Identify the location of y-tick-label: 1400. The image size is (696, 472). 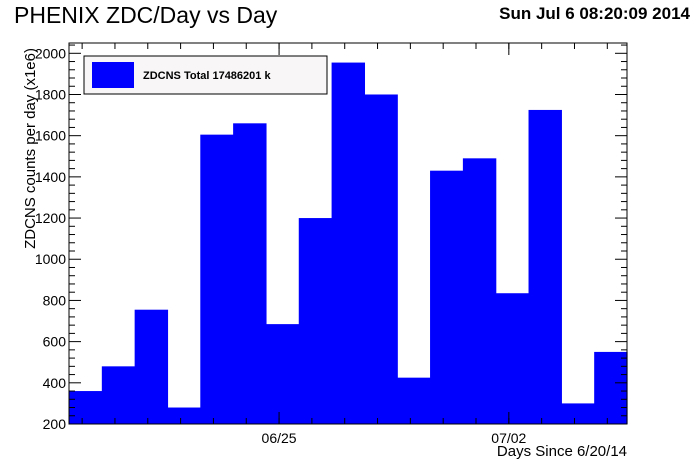
(50, 177).